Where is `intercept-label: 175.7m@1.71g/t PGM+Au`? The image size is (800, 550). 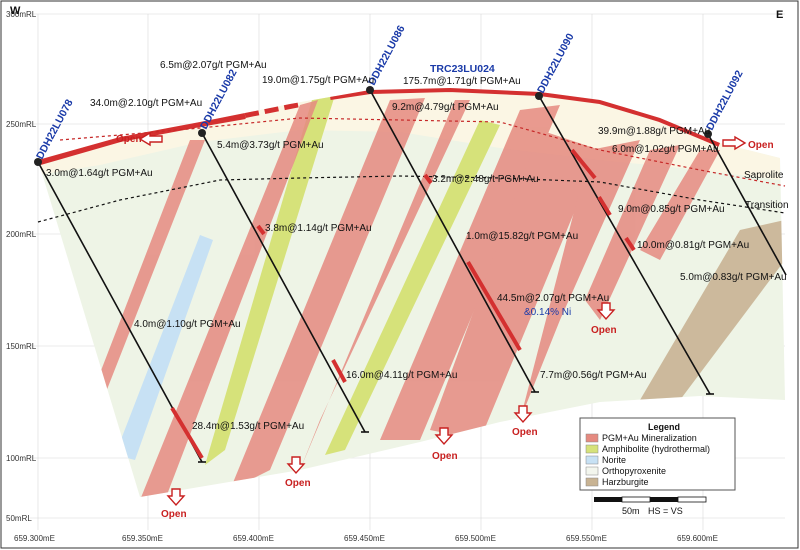
intercept-label: 175.7m@1.71g/t PGM+Au is located at coordinates (462, 81).